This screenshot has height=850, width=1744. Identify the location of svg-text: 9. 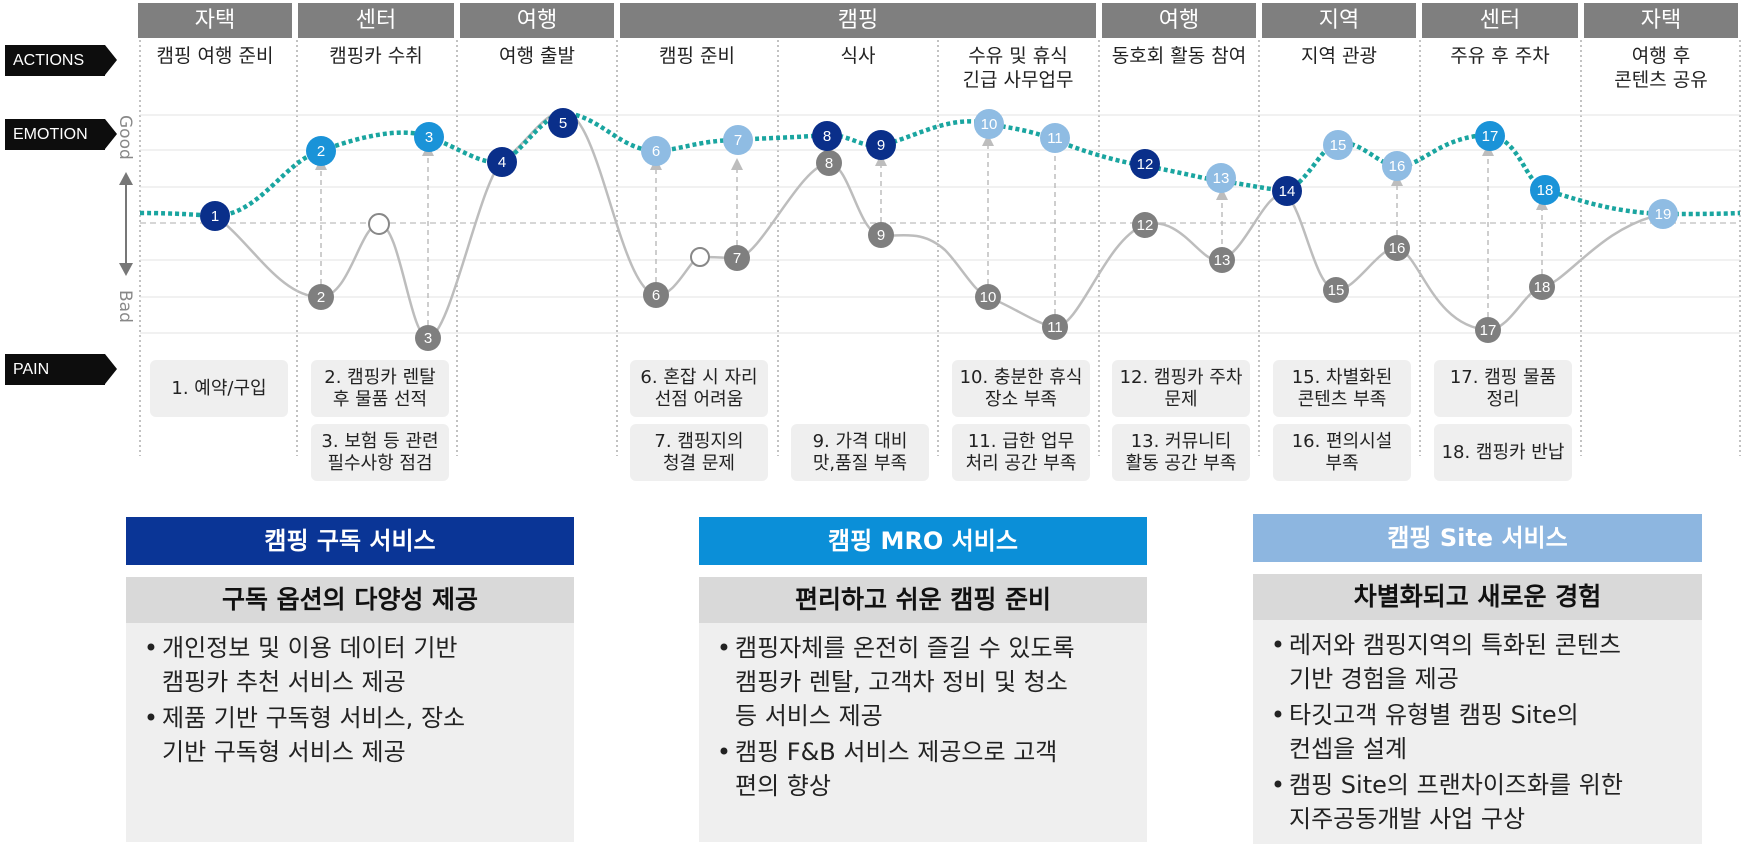
(881, 235).